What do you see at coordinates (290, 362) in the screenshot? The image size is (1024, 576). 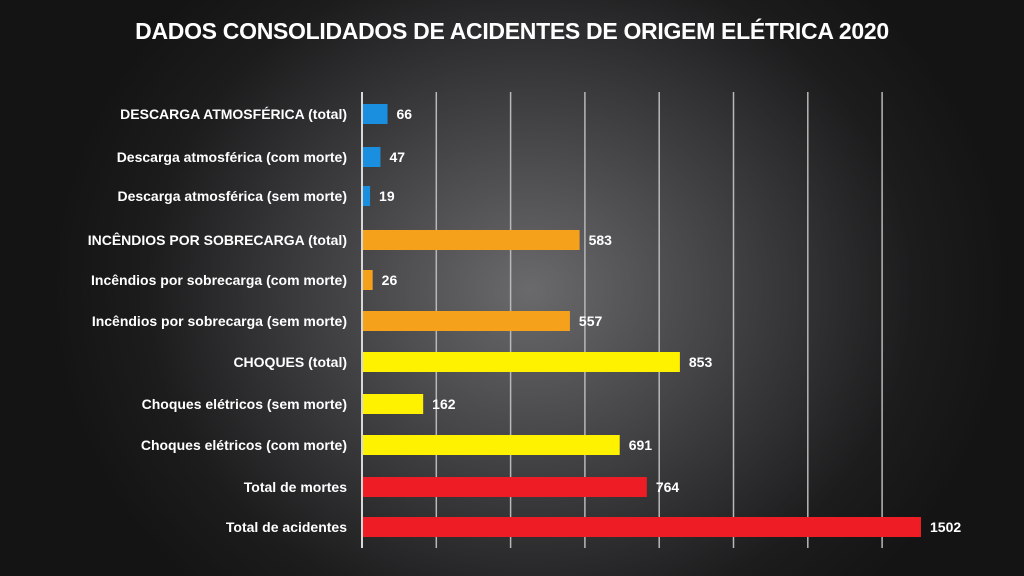 I see `category-label: CHOQUES (total)` at bounding box center [290, 362].